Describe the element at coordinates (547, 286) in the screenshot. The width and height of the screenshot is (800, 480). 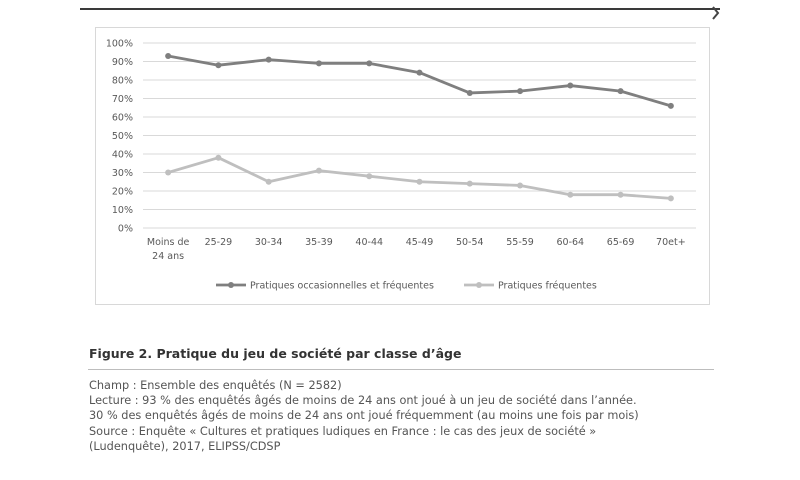
I see `legend-label: Pratiques fréquentes` at that location.